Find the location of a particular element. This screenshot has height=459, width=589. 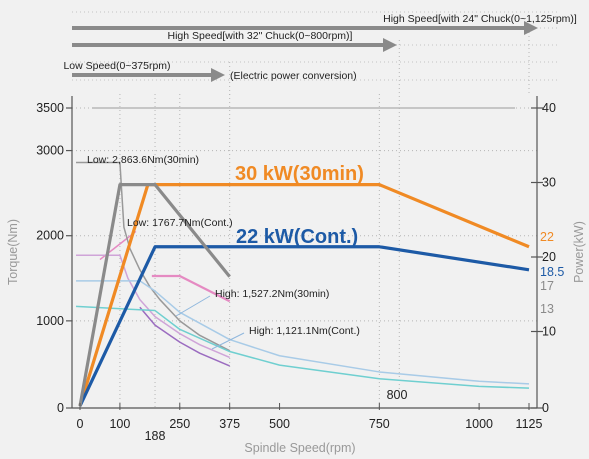

x-tick-label: 750 is located at coordinates (379, 424).